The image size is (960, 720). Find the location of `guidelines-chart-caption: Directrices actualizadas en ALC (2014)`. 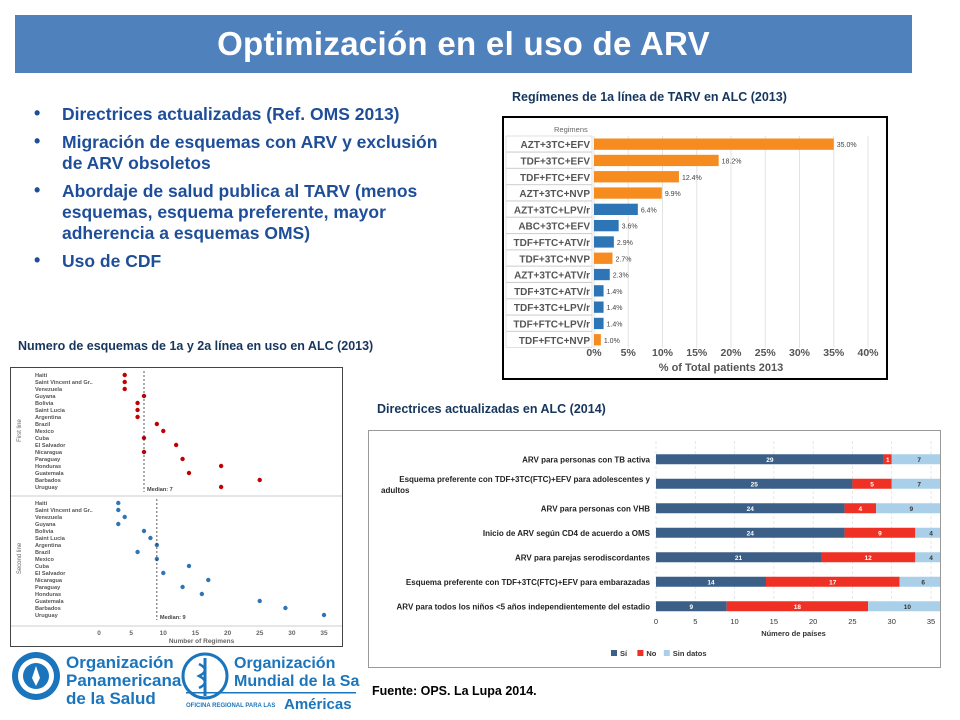

guidelines-chart-caption: Directrices actualizadas en ALC (2014) is located at coordinates (491, 409).